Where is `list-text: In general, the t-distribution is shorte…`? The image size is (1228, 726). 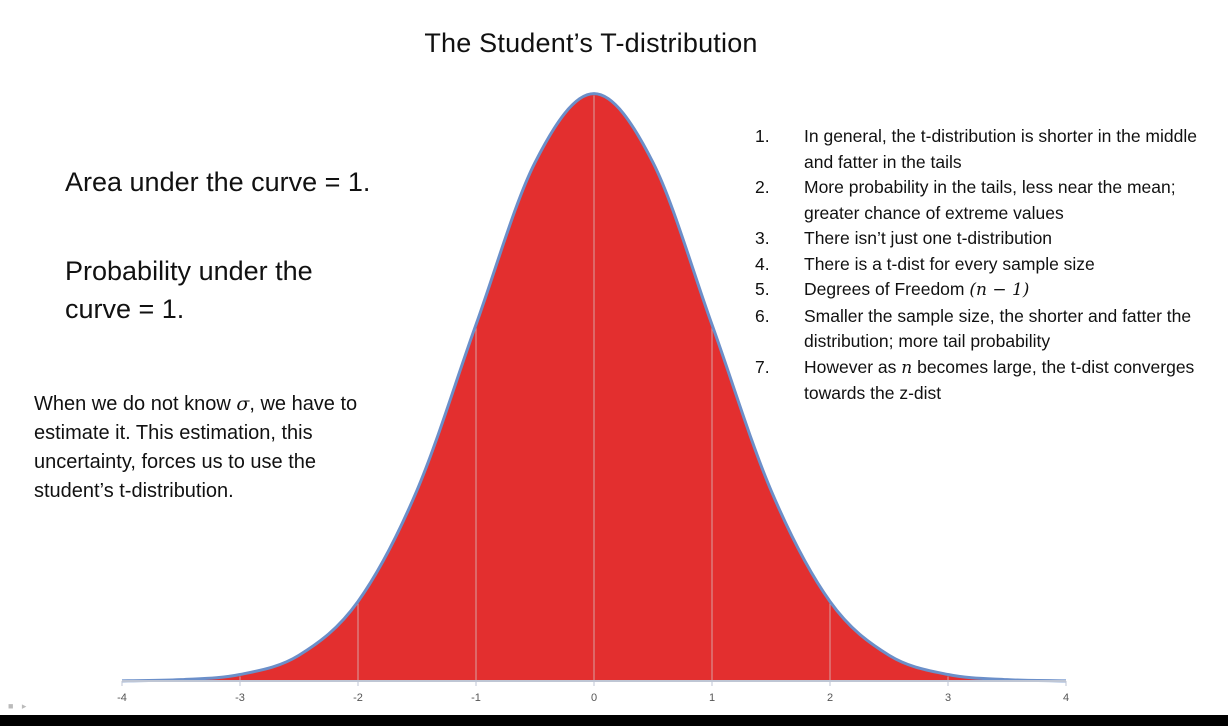 list-text: In general, the t-distribution is shorte… is located at coordinates (1000, 149).